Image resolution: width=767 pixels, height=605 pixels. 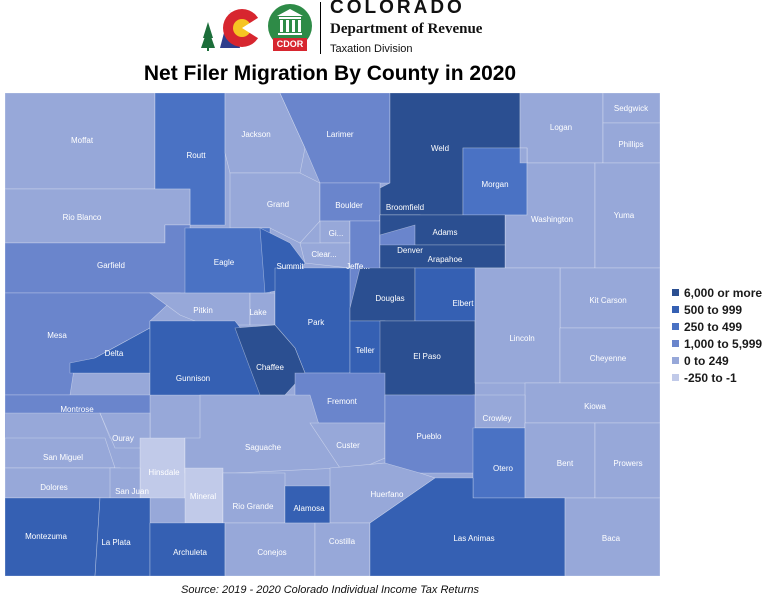 What do you see at coordinates (517, 325) in the screenshot?
I see `county-lincoln` at bounding box center [517, 325].